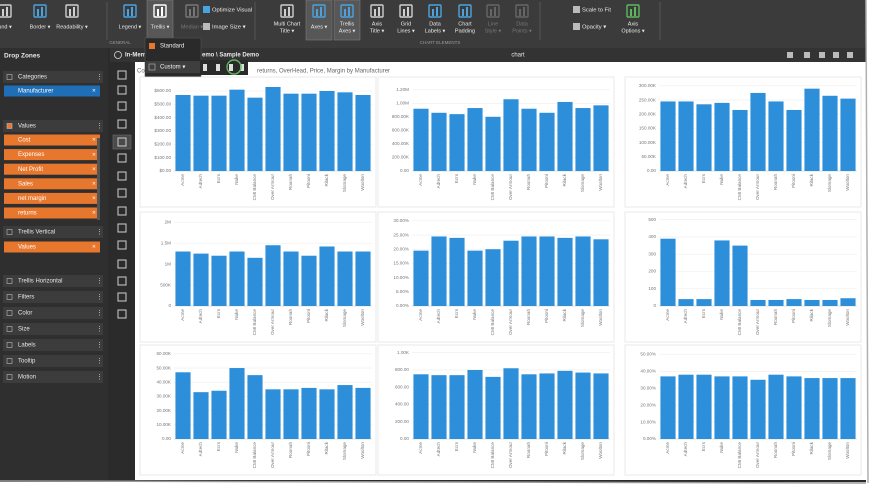 The height and width of the screenshot is (504, 879). What do you see at coordinates (27, 127) in the screenshot?
I see `zone-title: Values` at bounding box center [27, 127].